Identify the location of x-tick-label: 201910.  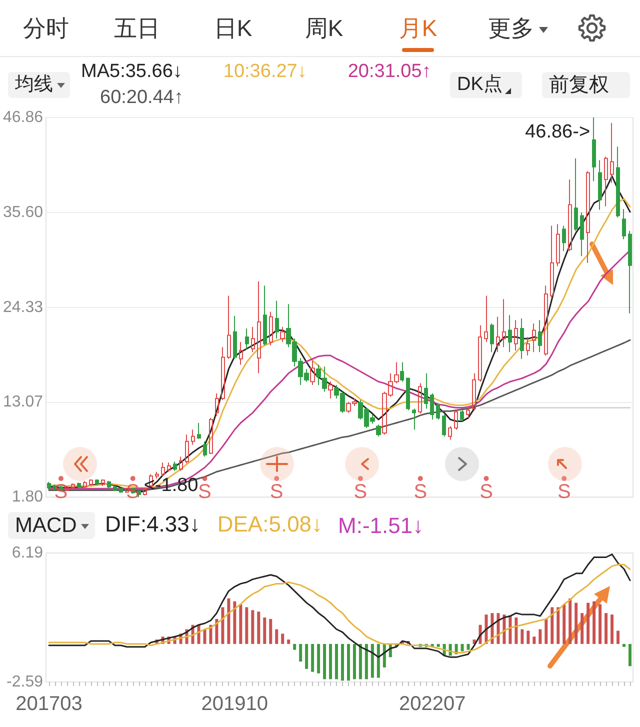
(234, 704).